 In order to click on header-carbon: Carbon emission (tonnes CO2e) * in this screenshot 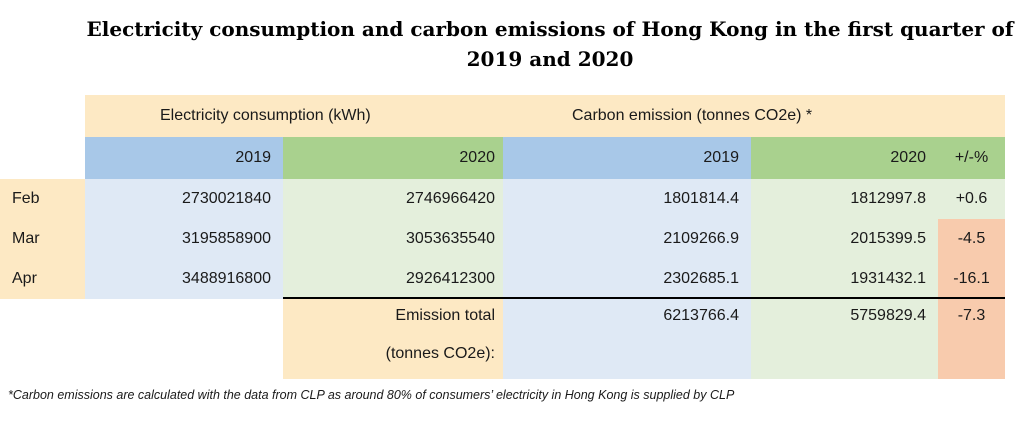, I will do `click(692, 115)`.